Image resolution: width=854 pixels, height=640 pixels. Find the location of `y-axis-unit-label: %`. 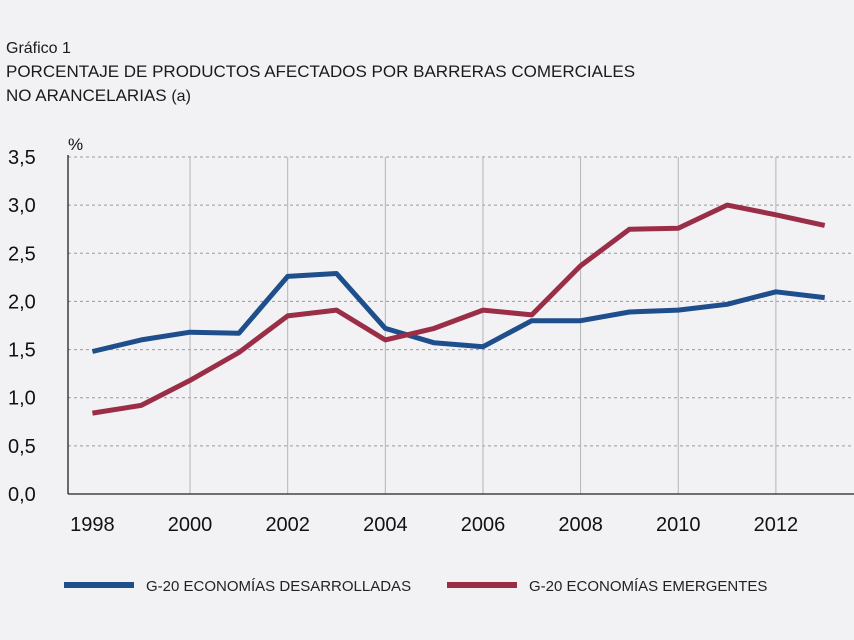

y-axis-unit-label: % is located at coordinates (75, 144).